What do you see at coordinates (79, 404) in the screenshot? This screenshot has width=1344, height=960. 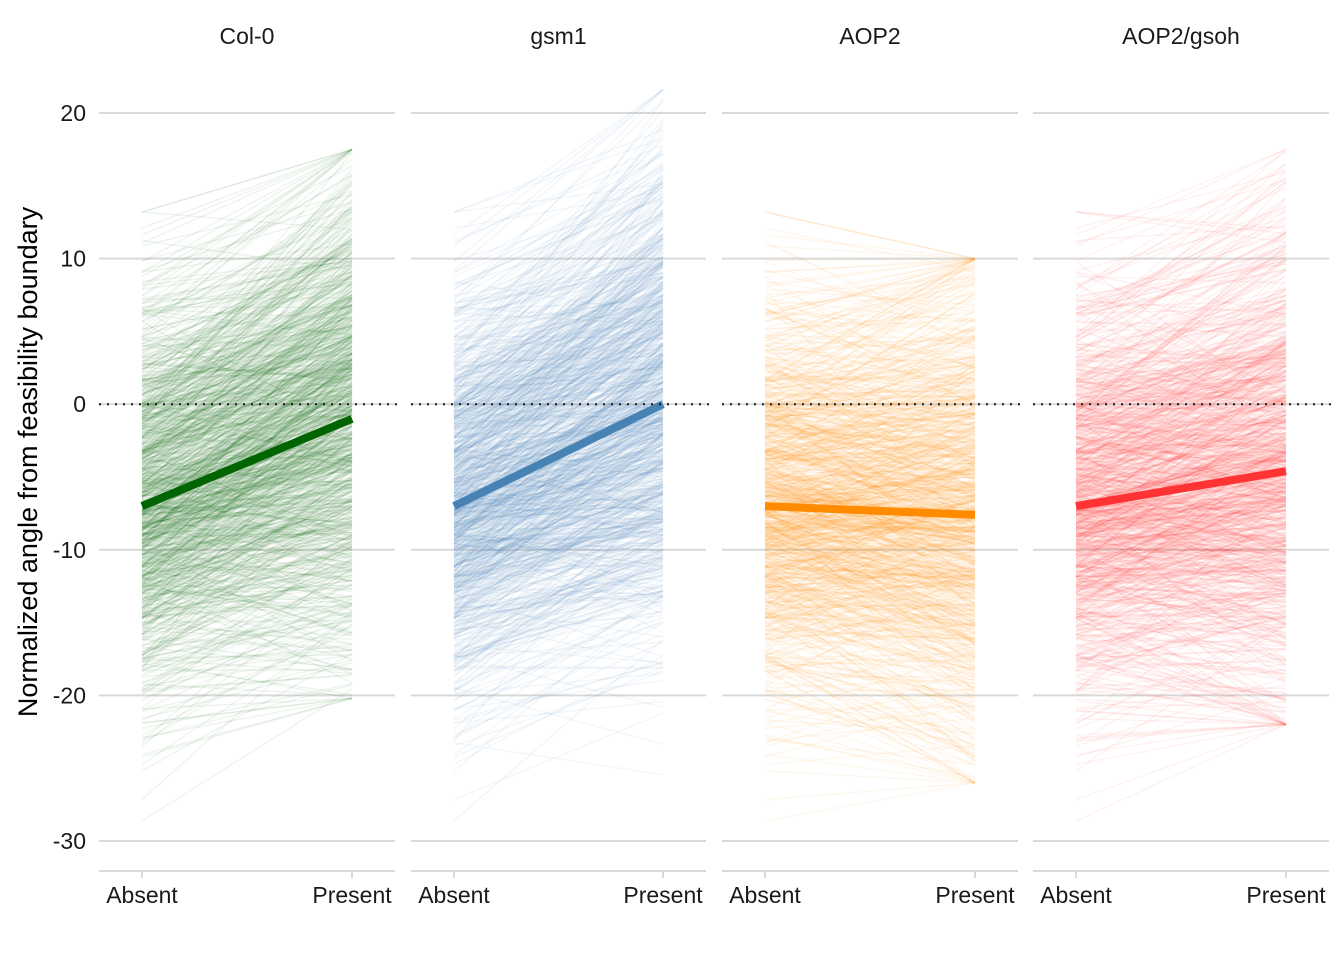 I see `y-tick-label: 0` at bounding box center [79, 404].